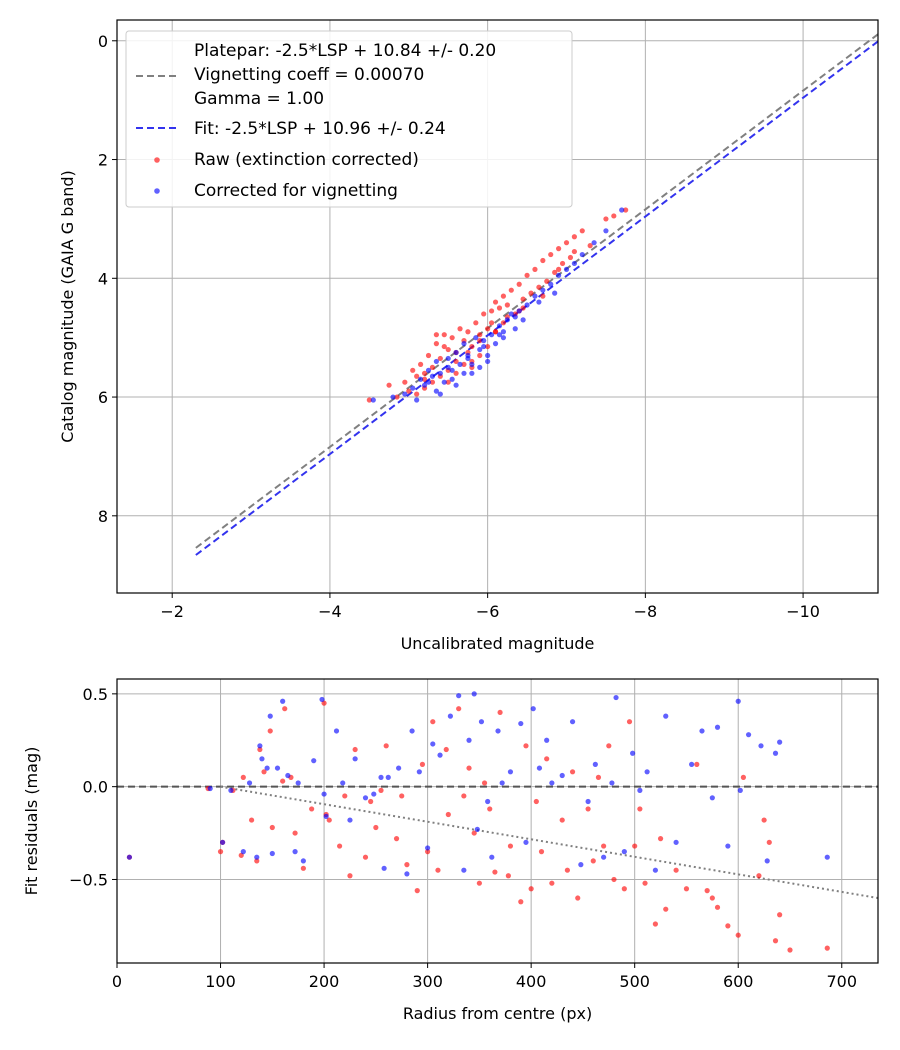 The height and width of the screenshot is (1050, 900). What do you see at coordinates (646, 611) in the screenshot?
I see `top-x-tick-label: −8` at bounding box center [646, 611].